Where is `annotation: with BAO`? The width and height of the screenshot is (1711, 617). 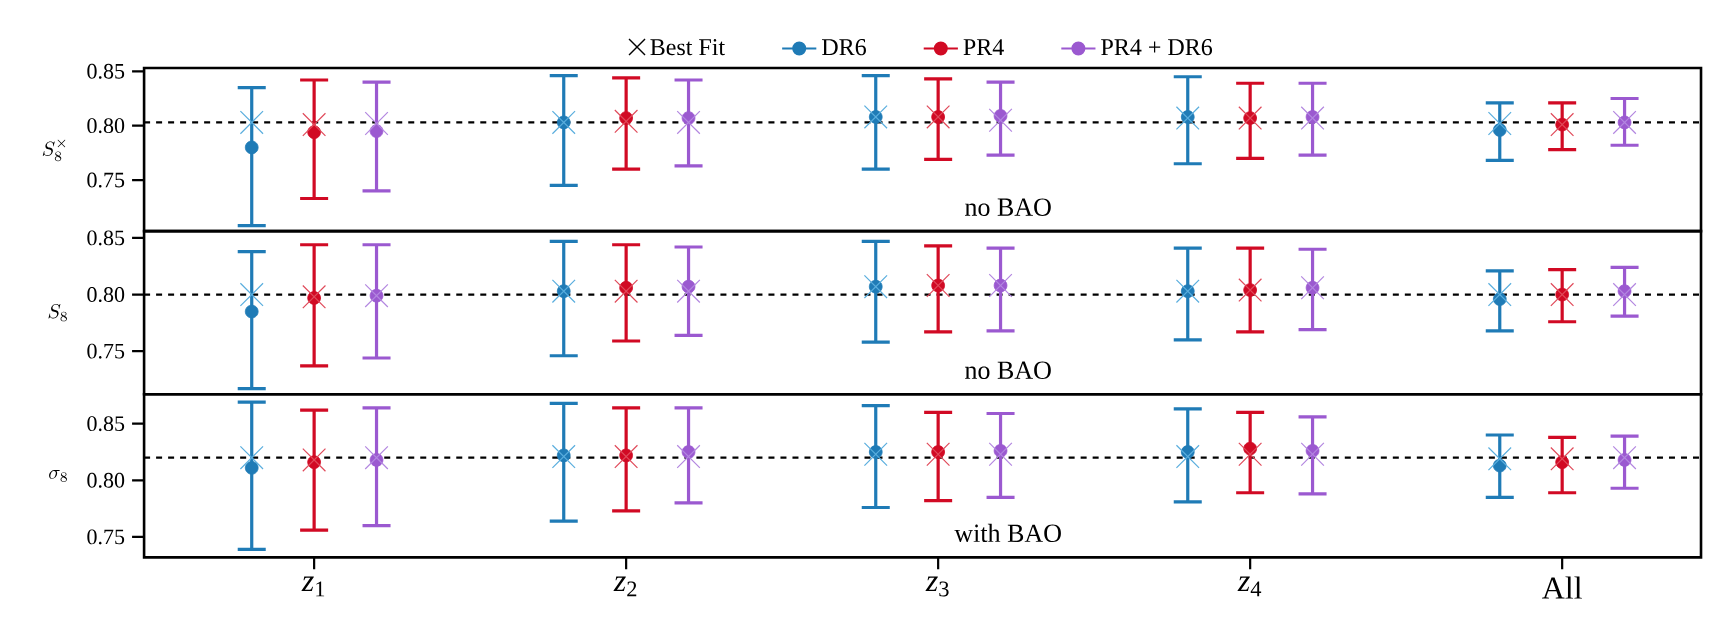
annotation: with BAO is located at coordinates (1007, 532).